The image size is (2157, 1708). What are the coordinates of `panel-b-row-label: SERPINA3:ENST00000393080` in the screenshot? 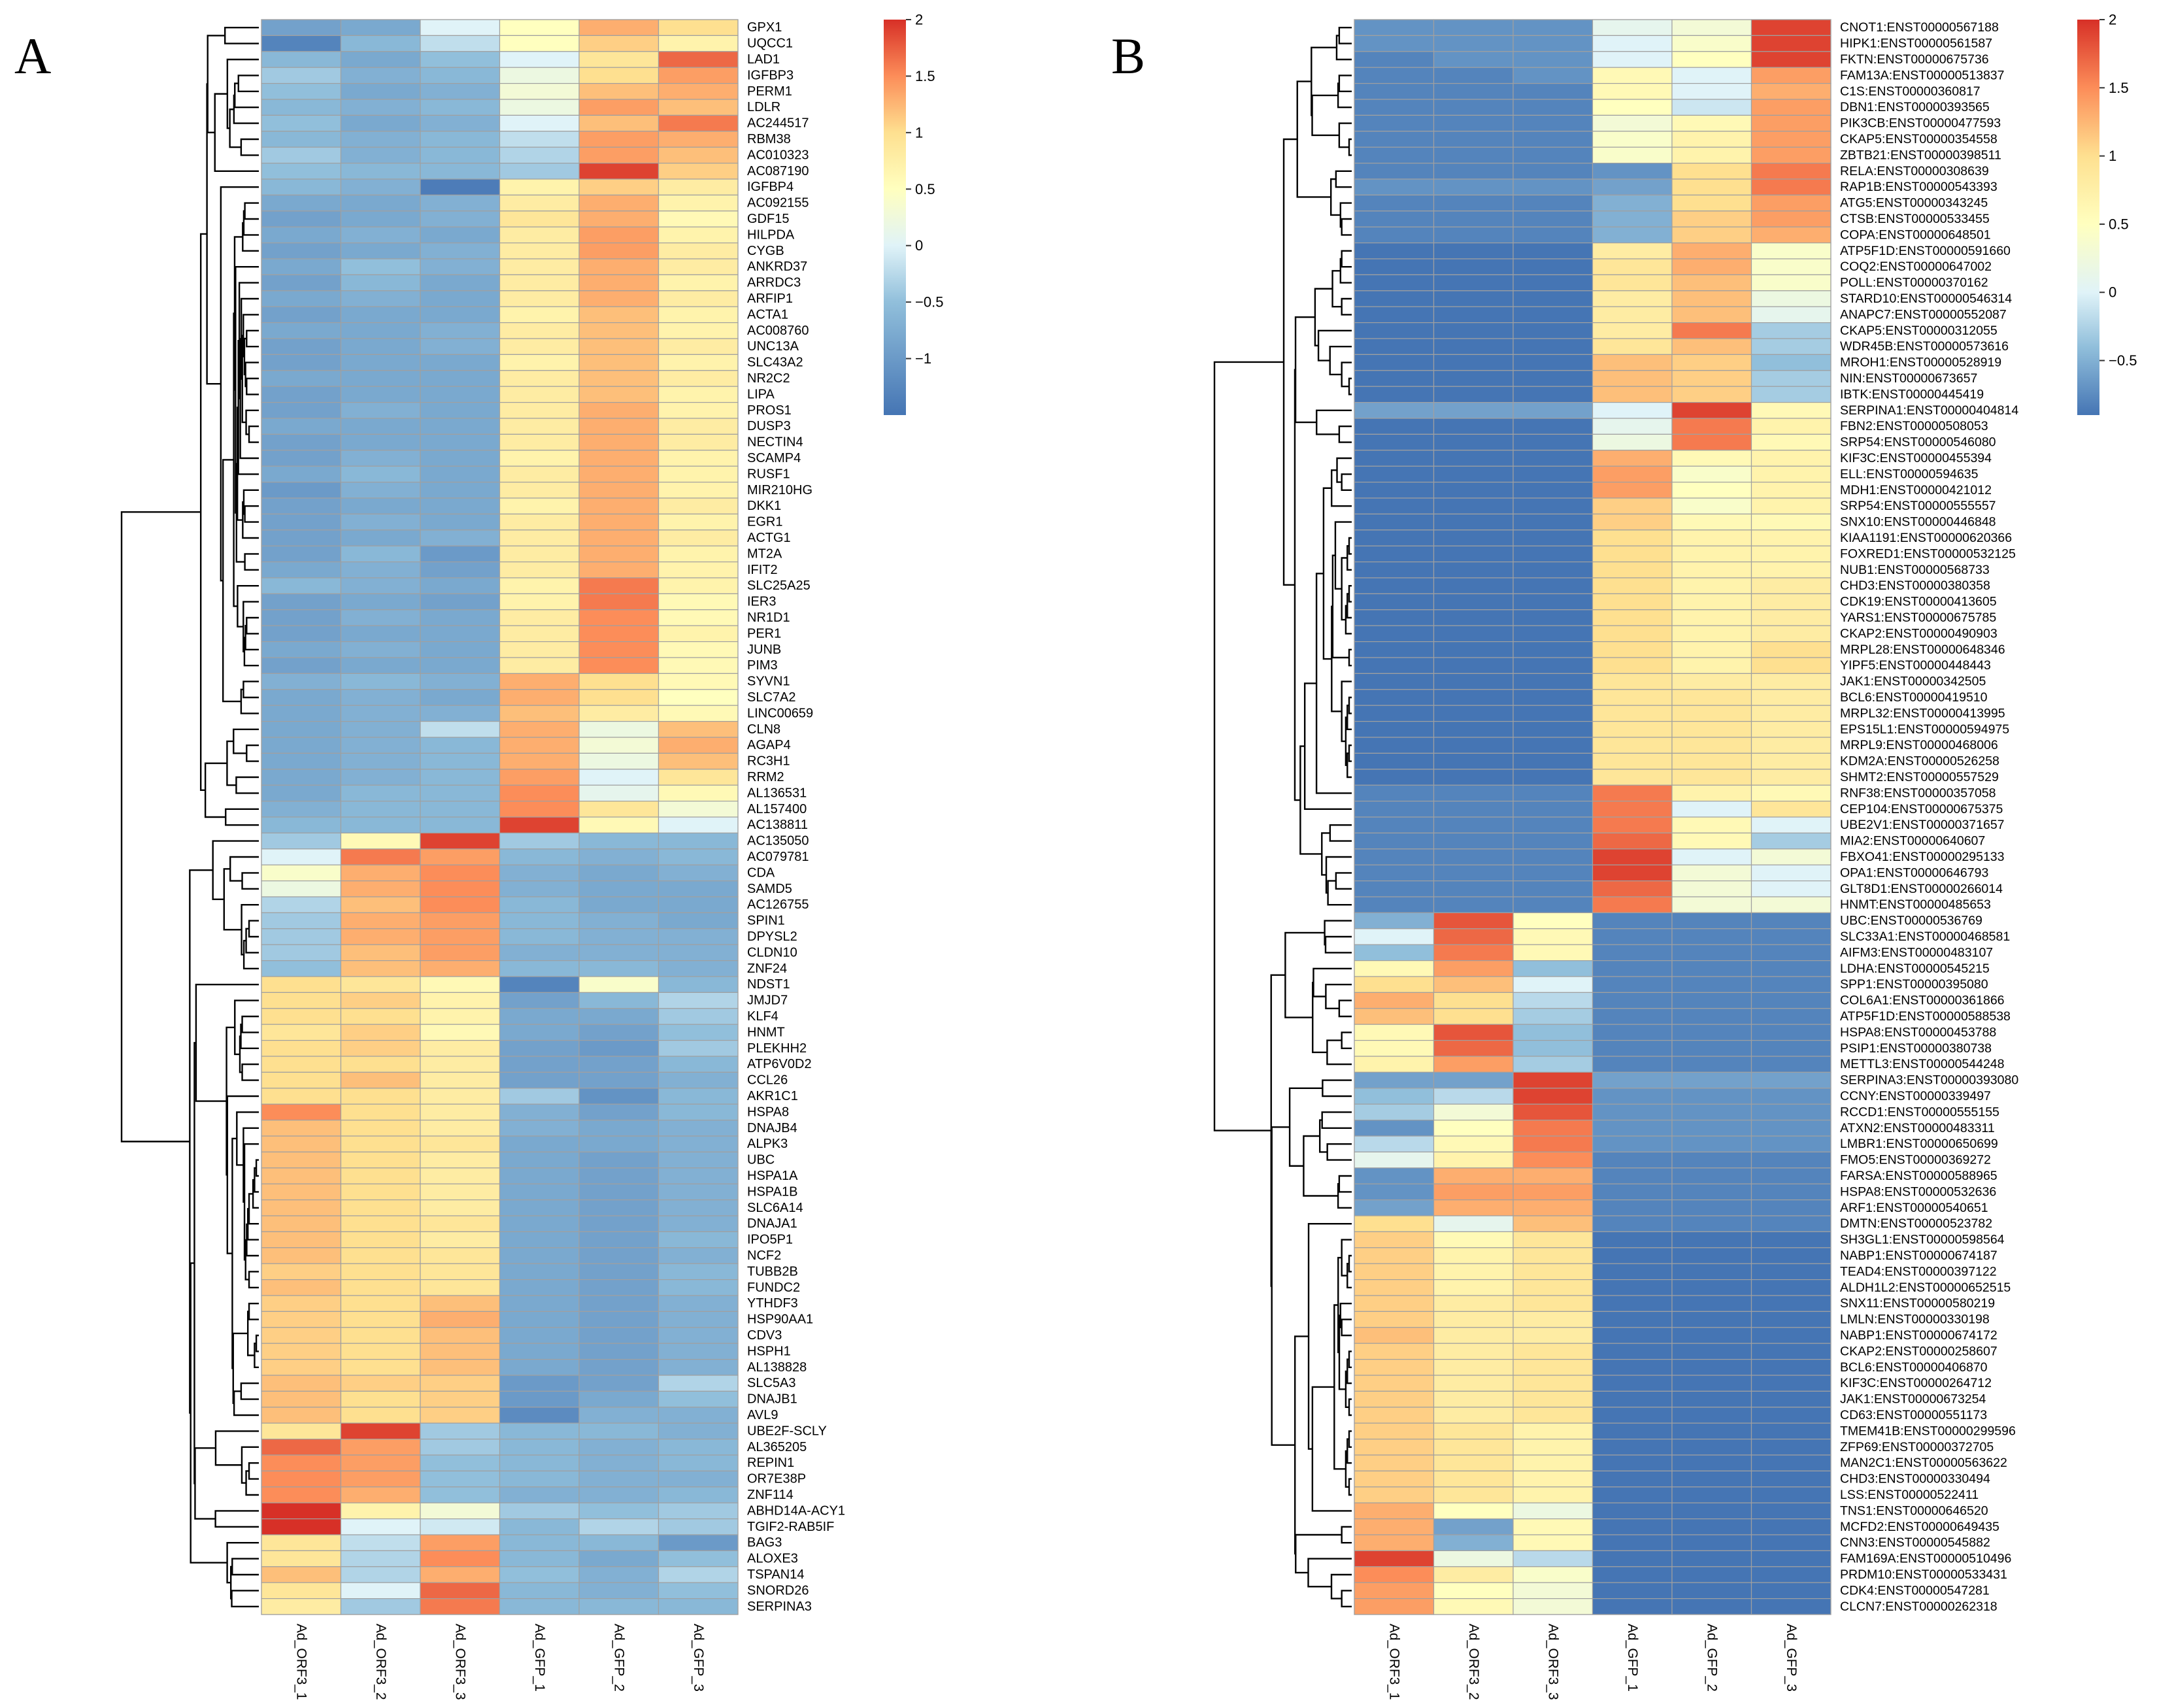 It's located at (1929, 1080).